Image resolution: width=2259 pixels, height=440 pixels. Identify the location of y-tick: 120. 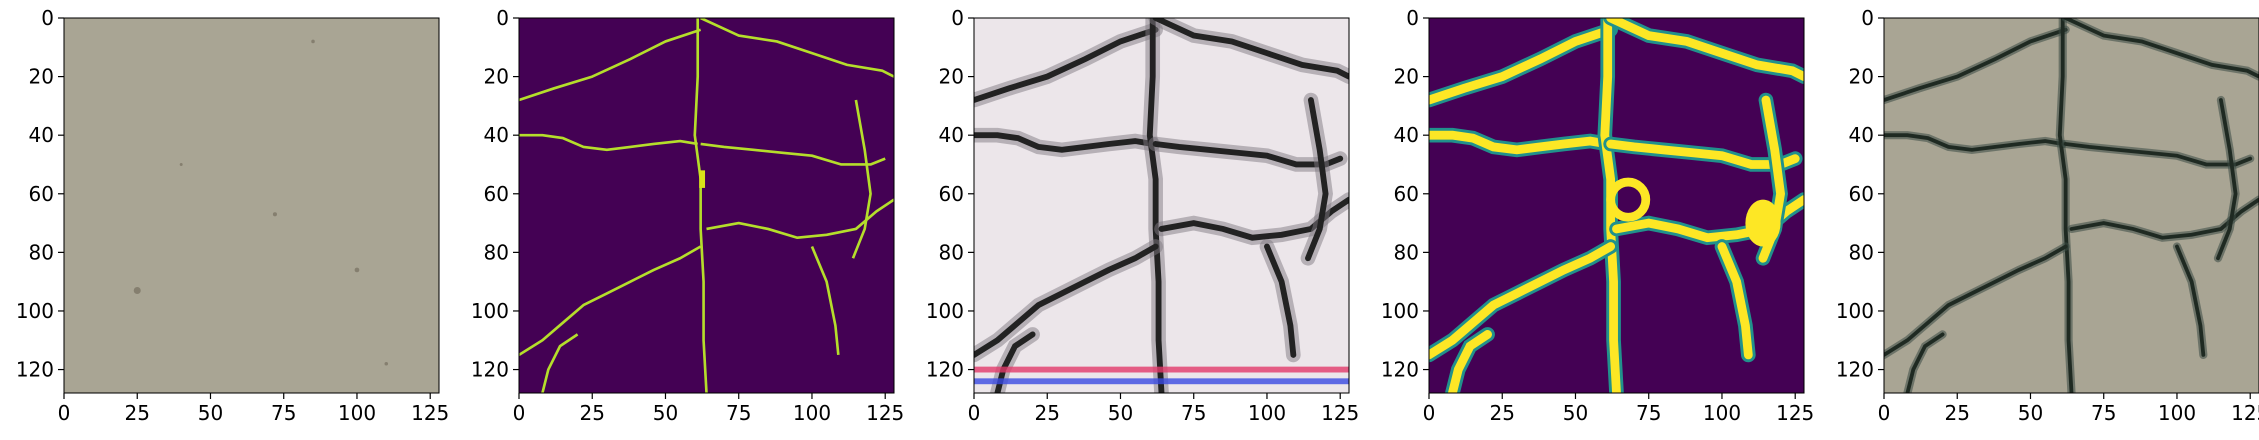
(40, 370).